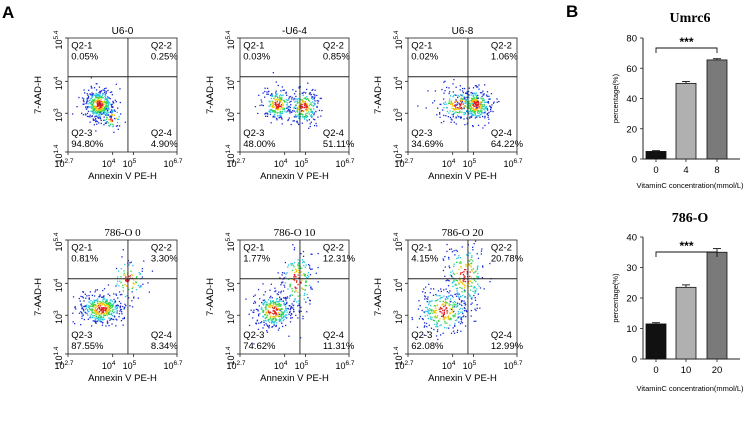  I want to click on tick-base: 10, so click(399, 117).